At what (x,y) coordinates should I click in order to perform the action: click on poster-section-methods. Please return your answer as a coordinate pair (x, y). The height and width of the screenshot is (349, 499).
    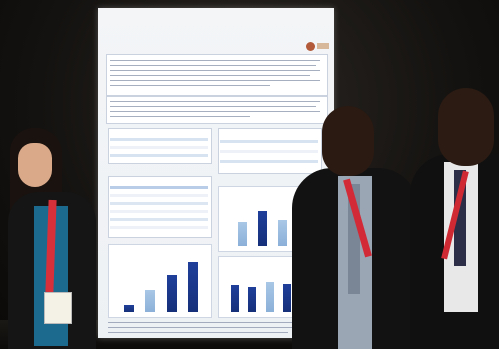
    Looking at the image, I should click on (217, 110).